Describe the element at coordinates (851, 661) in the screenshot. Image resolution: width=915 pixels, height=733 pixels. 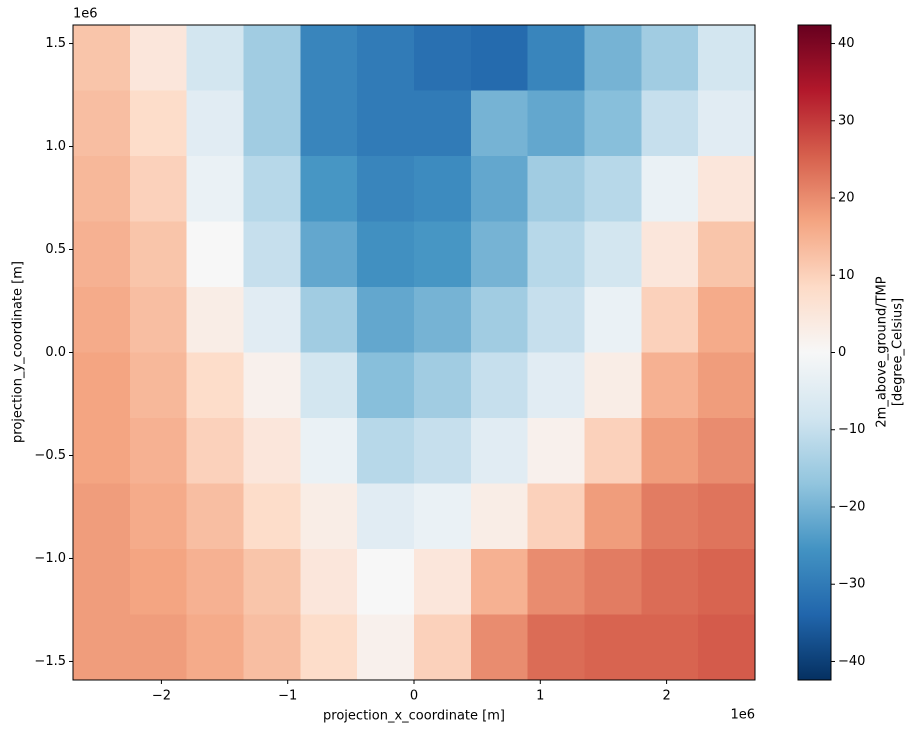
I see `colorbar-tick-label: −40` at that location.